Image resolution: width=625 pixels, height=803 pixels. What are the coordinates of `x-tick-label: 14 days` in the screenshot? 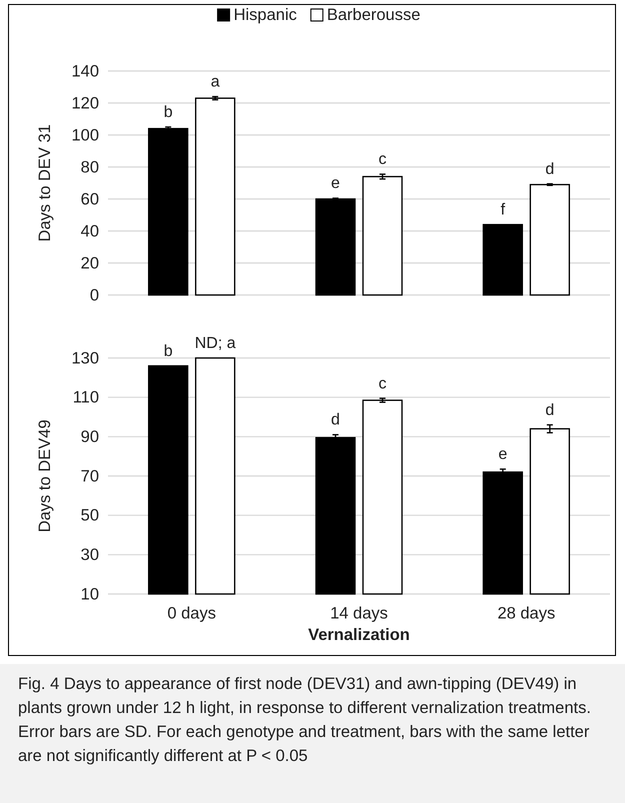 It's located at (359, 613).